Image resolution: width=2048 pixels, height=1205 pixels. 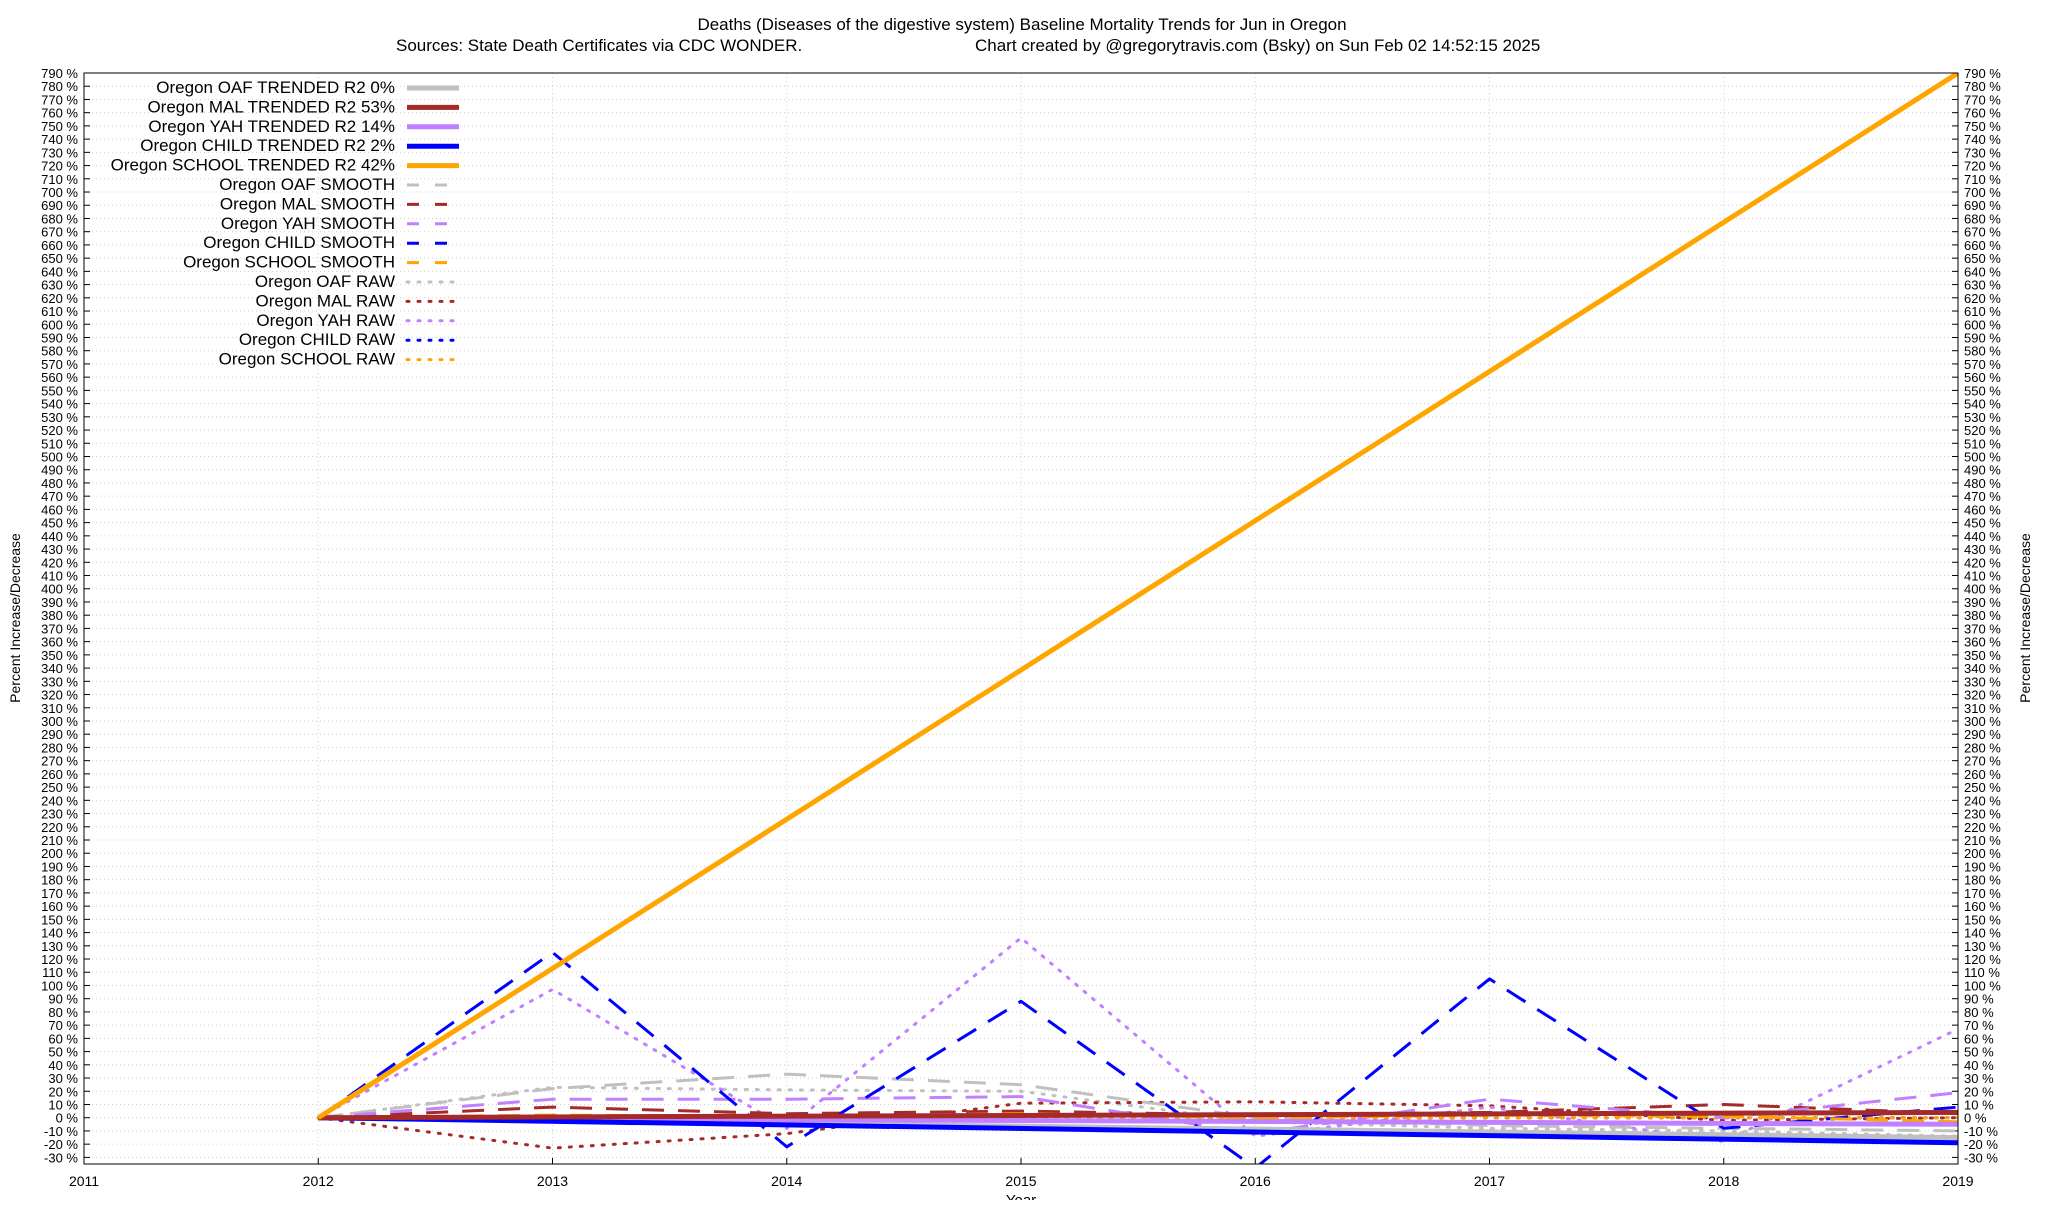 What do you see at coordinates (59, 271) in the screenshot?
I see `y-tick-label: 640 %` at bounding box center [59, 271].